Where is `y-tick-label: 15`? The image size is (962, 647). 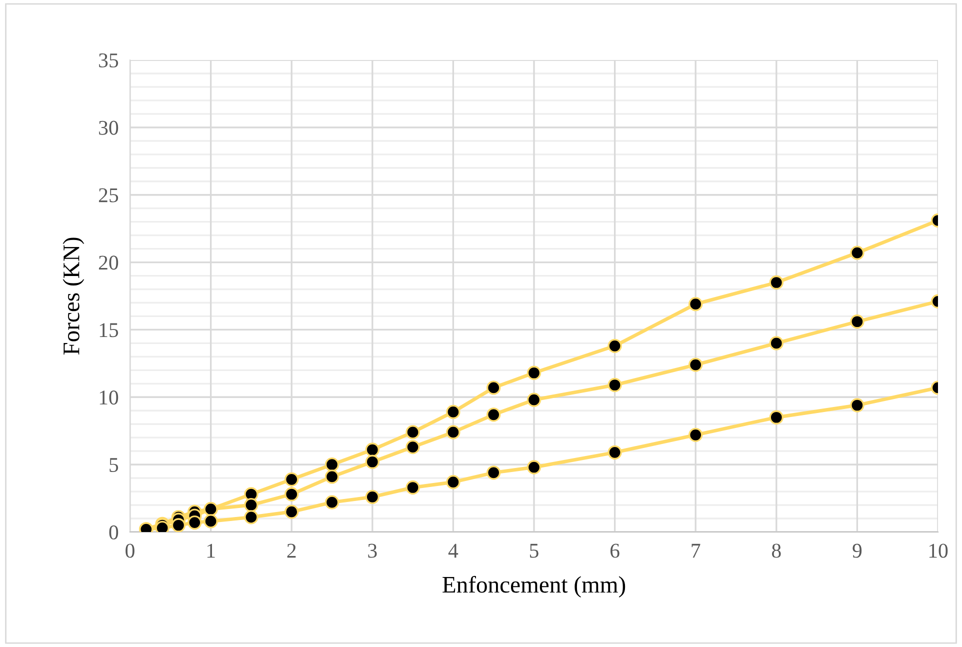
y-tick-label: 15 is located at coordinates (109, 330).